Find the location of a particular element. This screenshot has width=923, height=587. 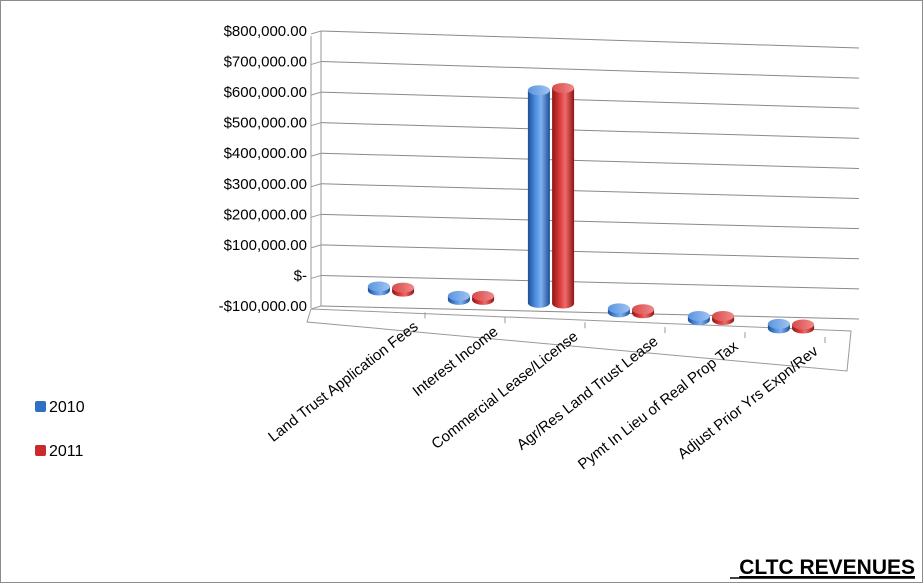

y-tick-label: $500,000.00 is located at coordinates (265, 123).